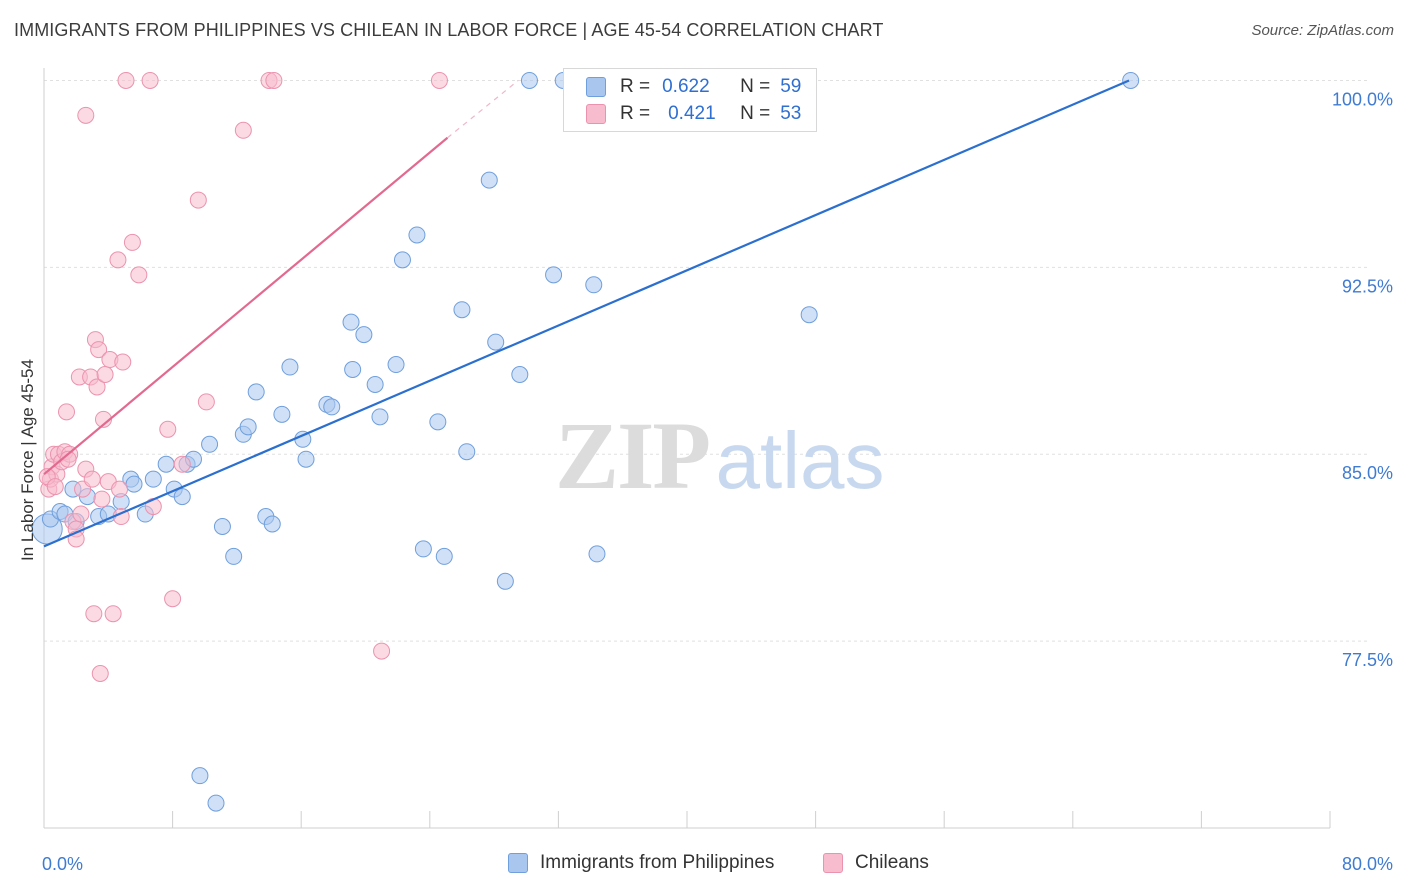 This screenshot has width=1406, height=892. What do you see at coordinates (1367, 660) in the screenshot?
I see `y-tick-label-0: 77.5%` at bounding box center [1367, 660].